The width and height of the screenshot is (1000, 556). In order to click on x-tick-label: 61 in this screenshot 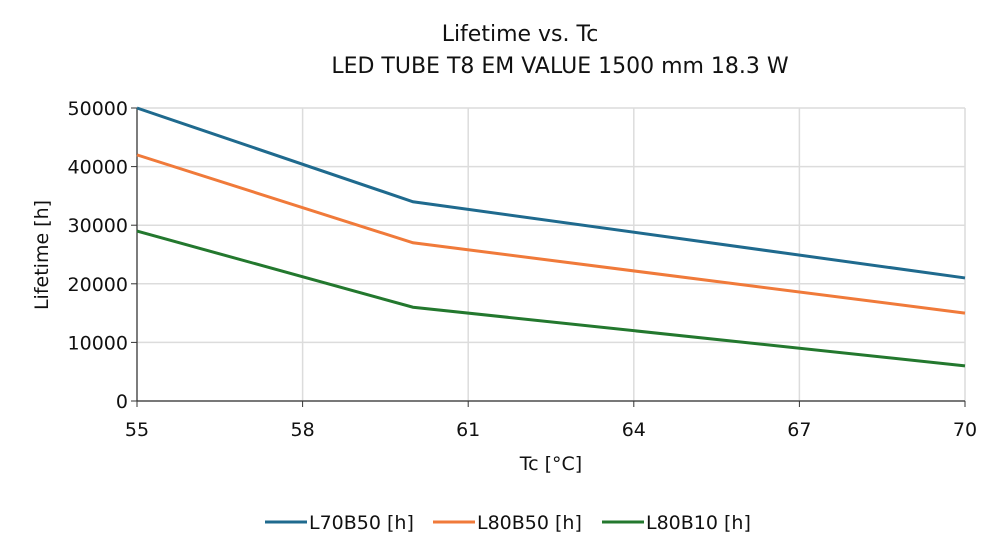, I will do `click(468, 430)`.